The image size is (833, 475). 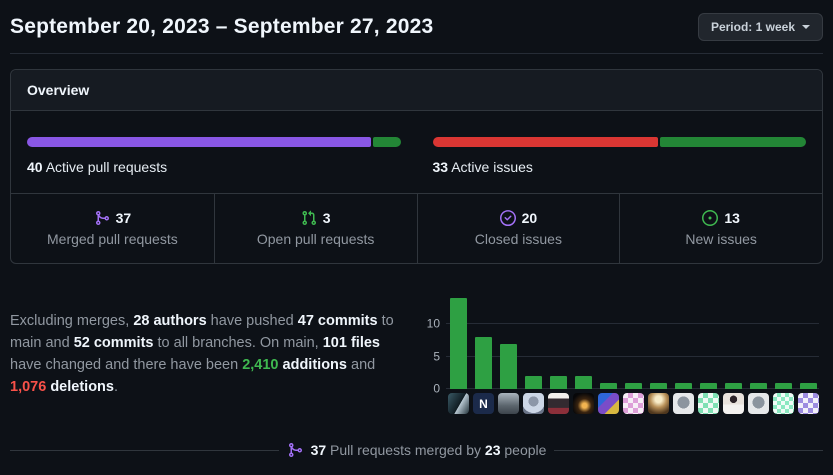 What do you see at coordinates (126, 365) in the screenshot?
I see `text-segment: have changed and there have been` at bounding box center [126, 365].